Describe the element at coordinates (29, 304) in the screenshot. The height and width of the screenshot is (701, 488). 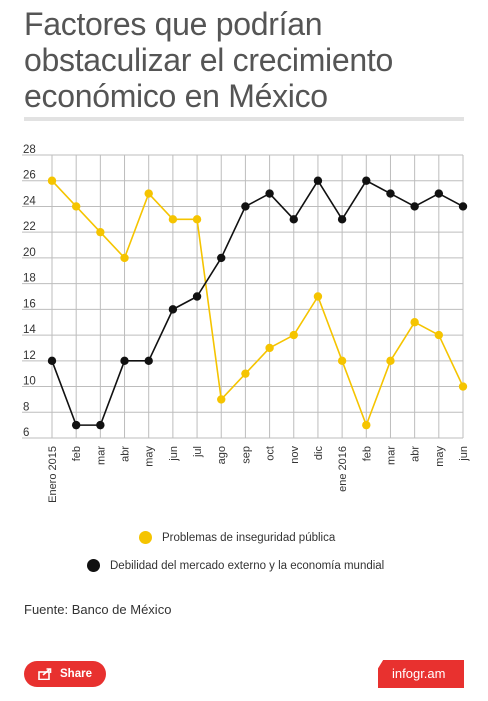
I see `y-tick-label: 16` at that location.